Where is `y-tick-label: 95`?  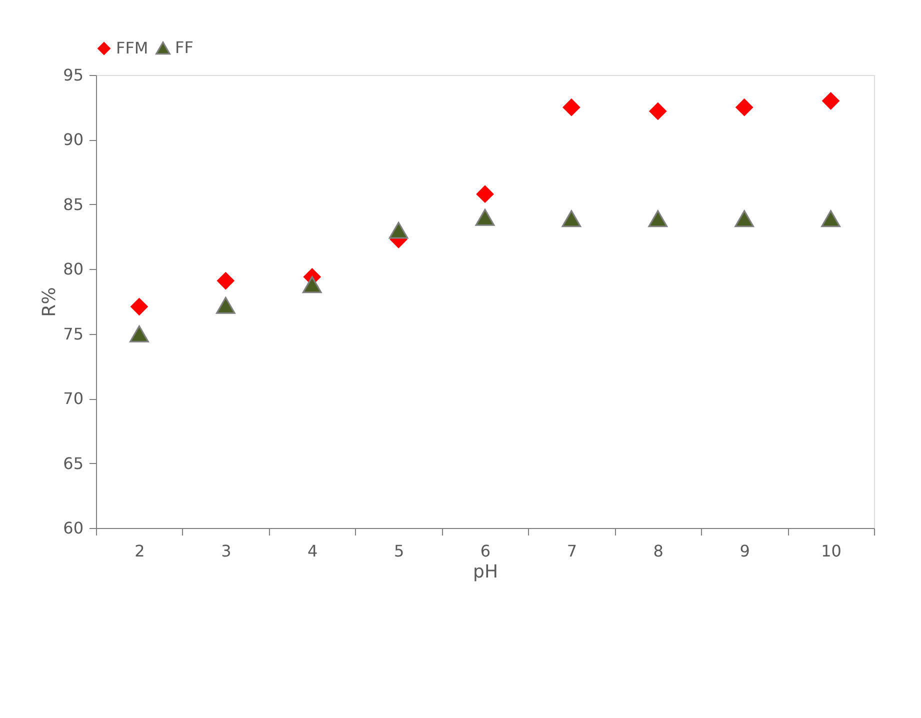
y-tick-label: 95 is located at coordinates (73, 75).